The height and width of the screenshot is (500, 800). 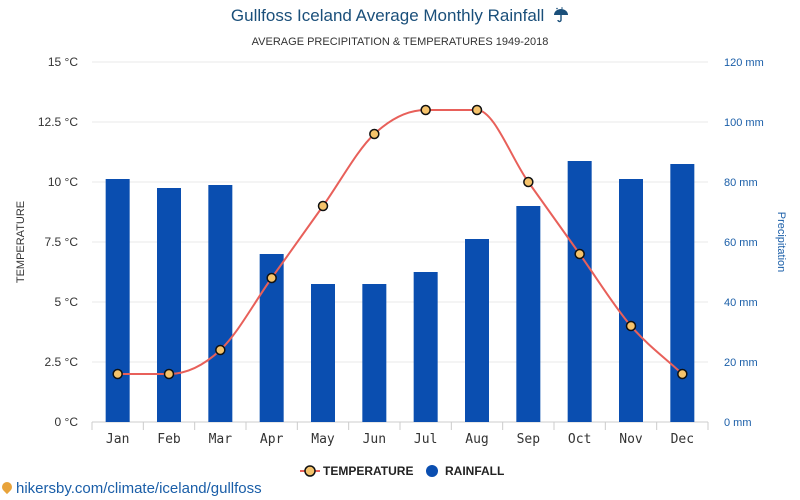 What do you see at coordinates (741, 303) in the screenshot?
I see `y2-tick-label: 40 mm` at bounding box center [741, 303].